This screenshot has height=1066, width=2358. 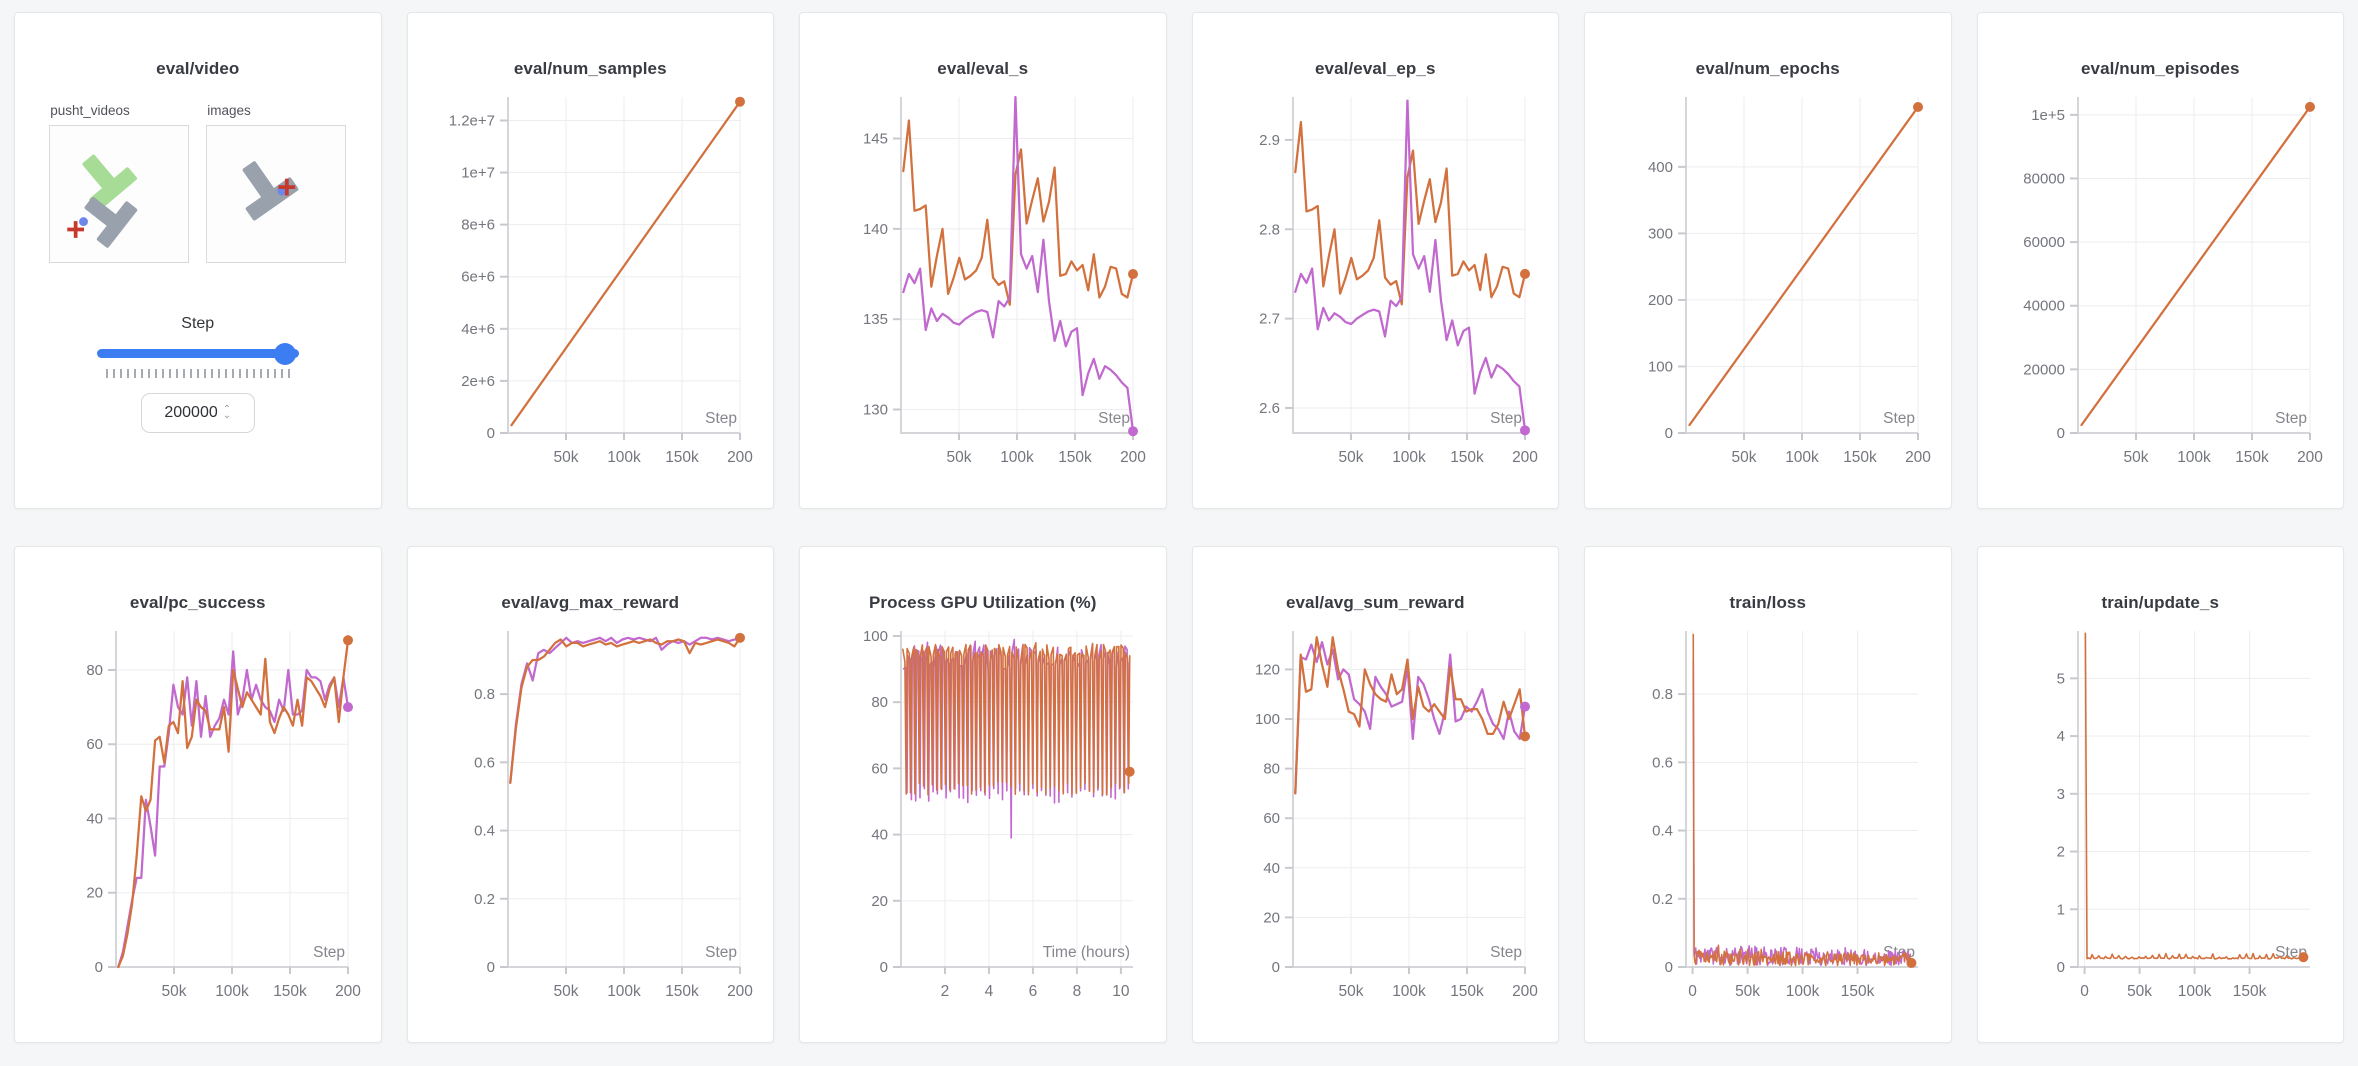 I want to click on y-tick-label: 300, so click(x=1660, y=233).